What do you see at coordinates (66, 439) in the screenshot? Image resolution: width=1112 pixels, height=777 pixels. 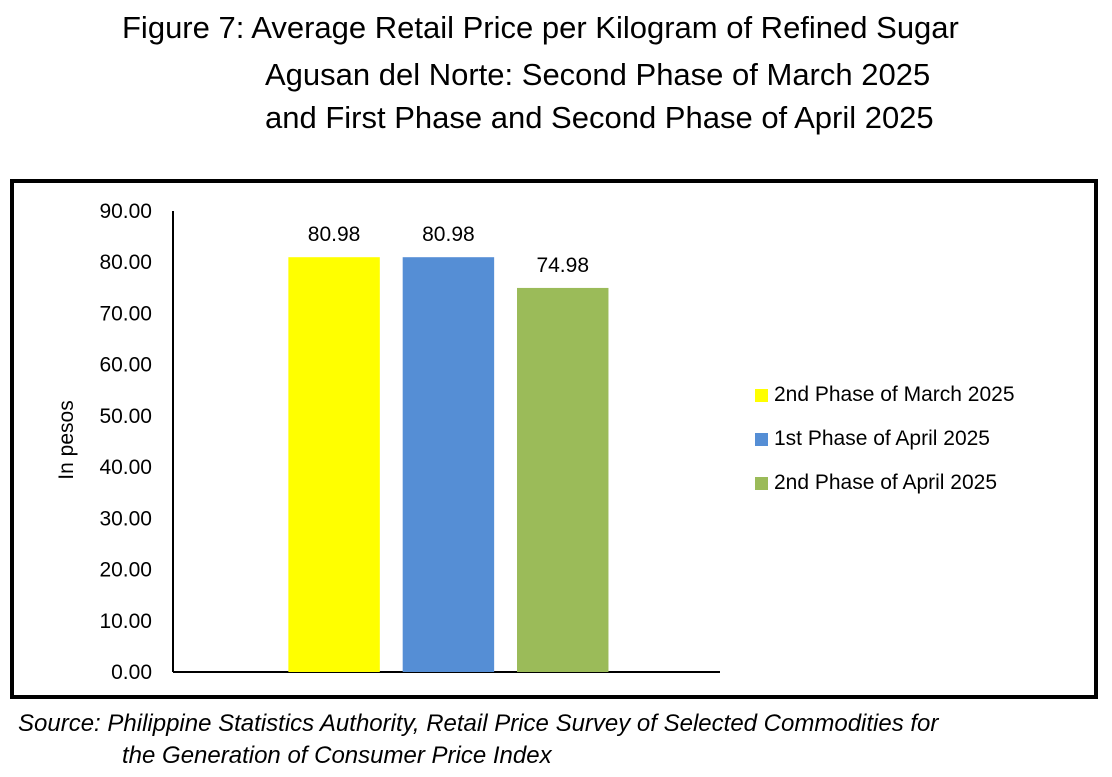 I see `y-axis-title: In pesos` at bounding box center [66, 439].